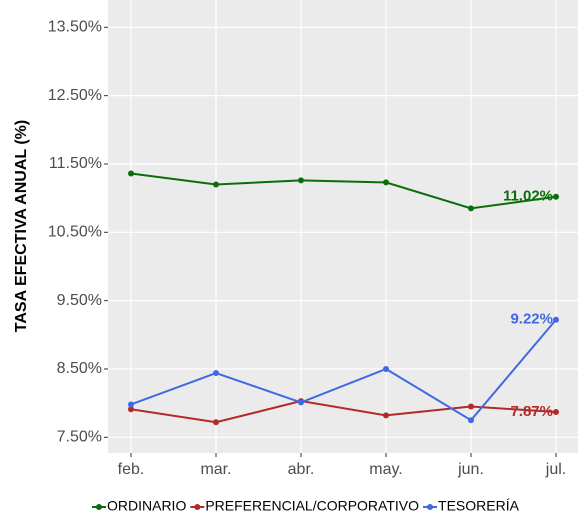  Describe the element at coordinates (79, 300) in the screenshot. I see `y-tick-label: 9.50%` at that location.